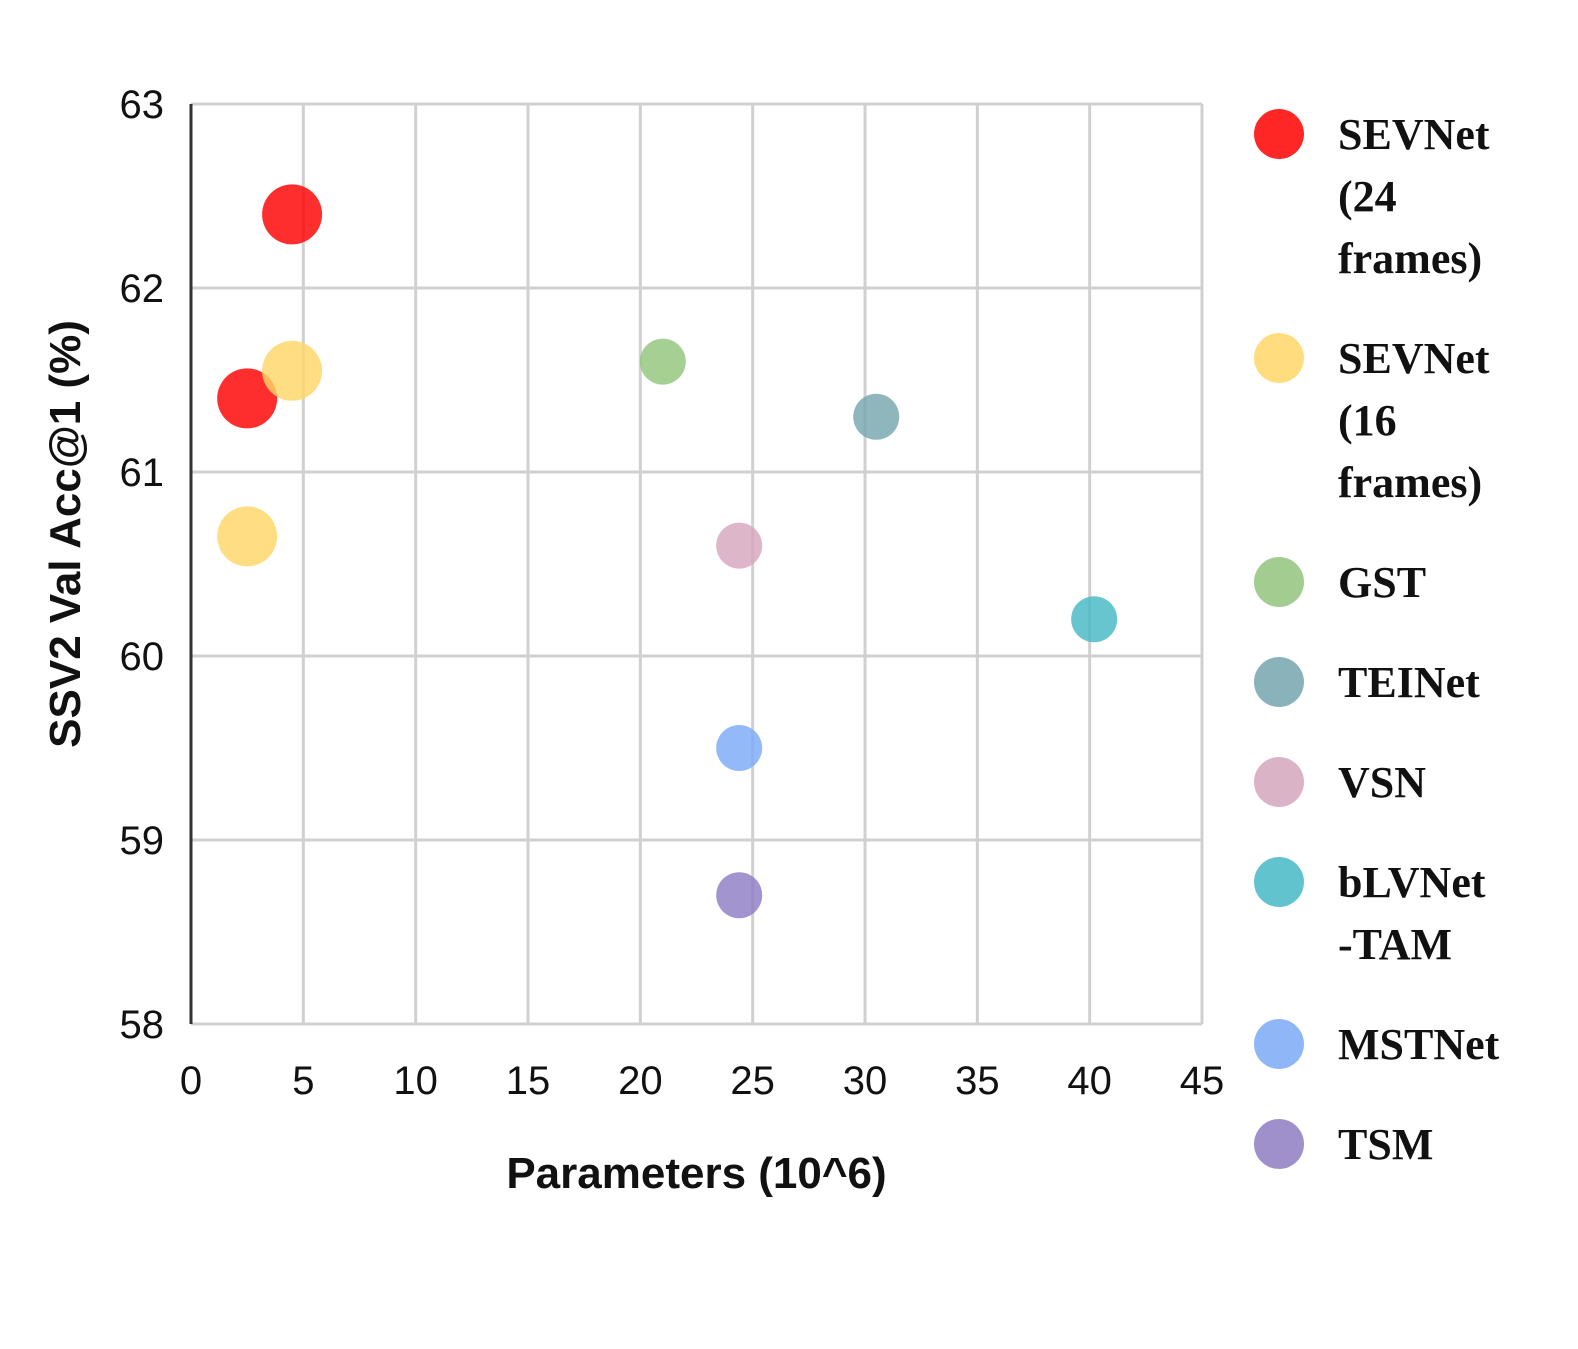 Image resolution: width=1578 pixels, height=1349 pixels. What do you see at coordinates (1412, 882) in the screenshot?
I see `legend-label: bLVNet` at bounding box center [1412, 882].